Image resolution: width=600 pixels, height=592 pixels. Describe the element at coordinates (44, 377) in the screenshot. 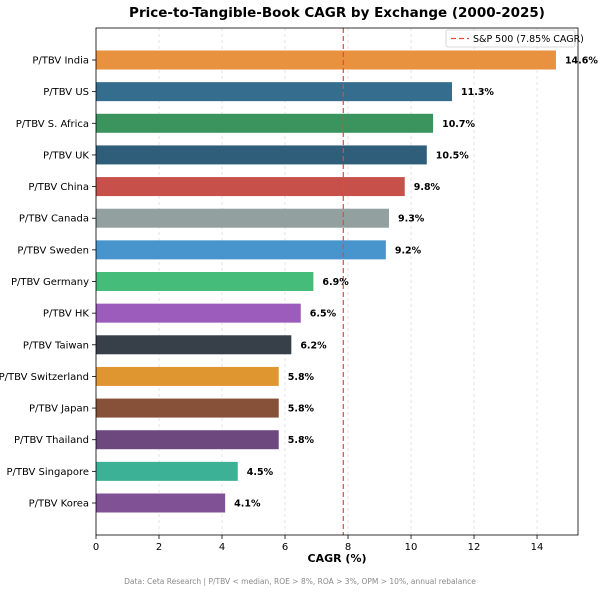

I see `category-label: P/TBV Switzerland` at that location.